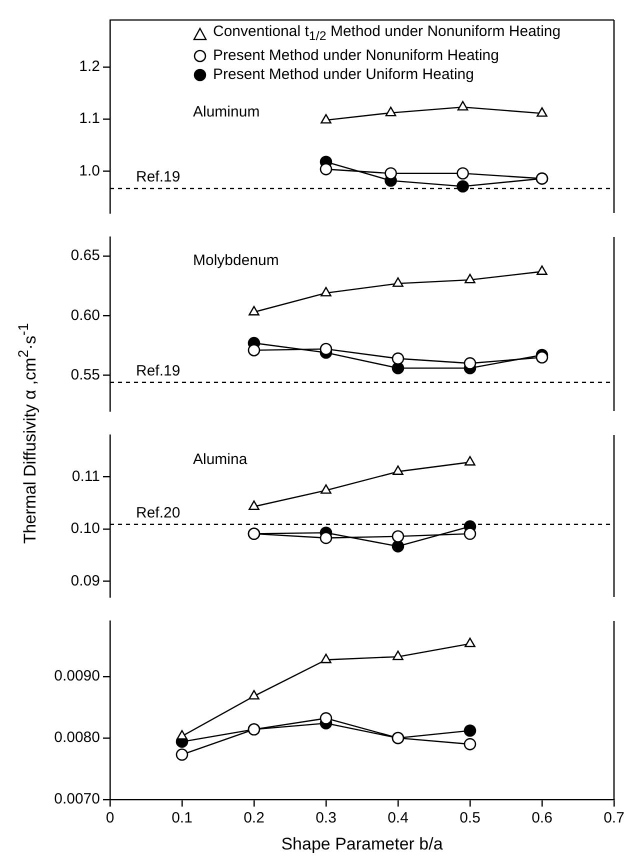 The width and height of the screenshot is (640, 865). Describe the element at coordinates (220, 459) in the screenshot. I see `annotation: Alumina` at that location.